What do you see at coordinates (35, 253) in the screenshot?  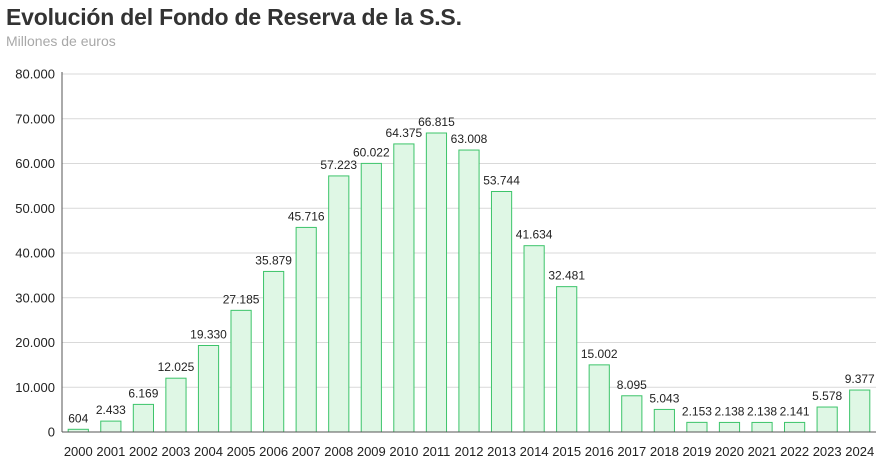 I see `y-tick-label: 40.000` at bounding box center [35, 253].